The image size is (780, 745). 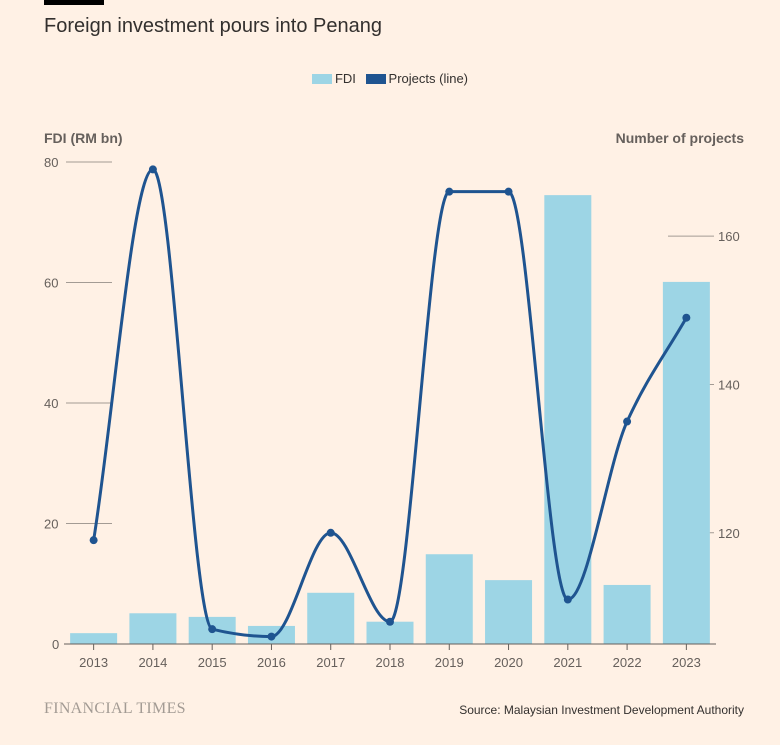 What do you see at coordinates (345, 78) in the screenshot?
I see `legend-label-fdi: FDI` at bounding box center [345, 78].